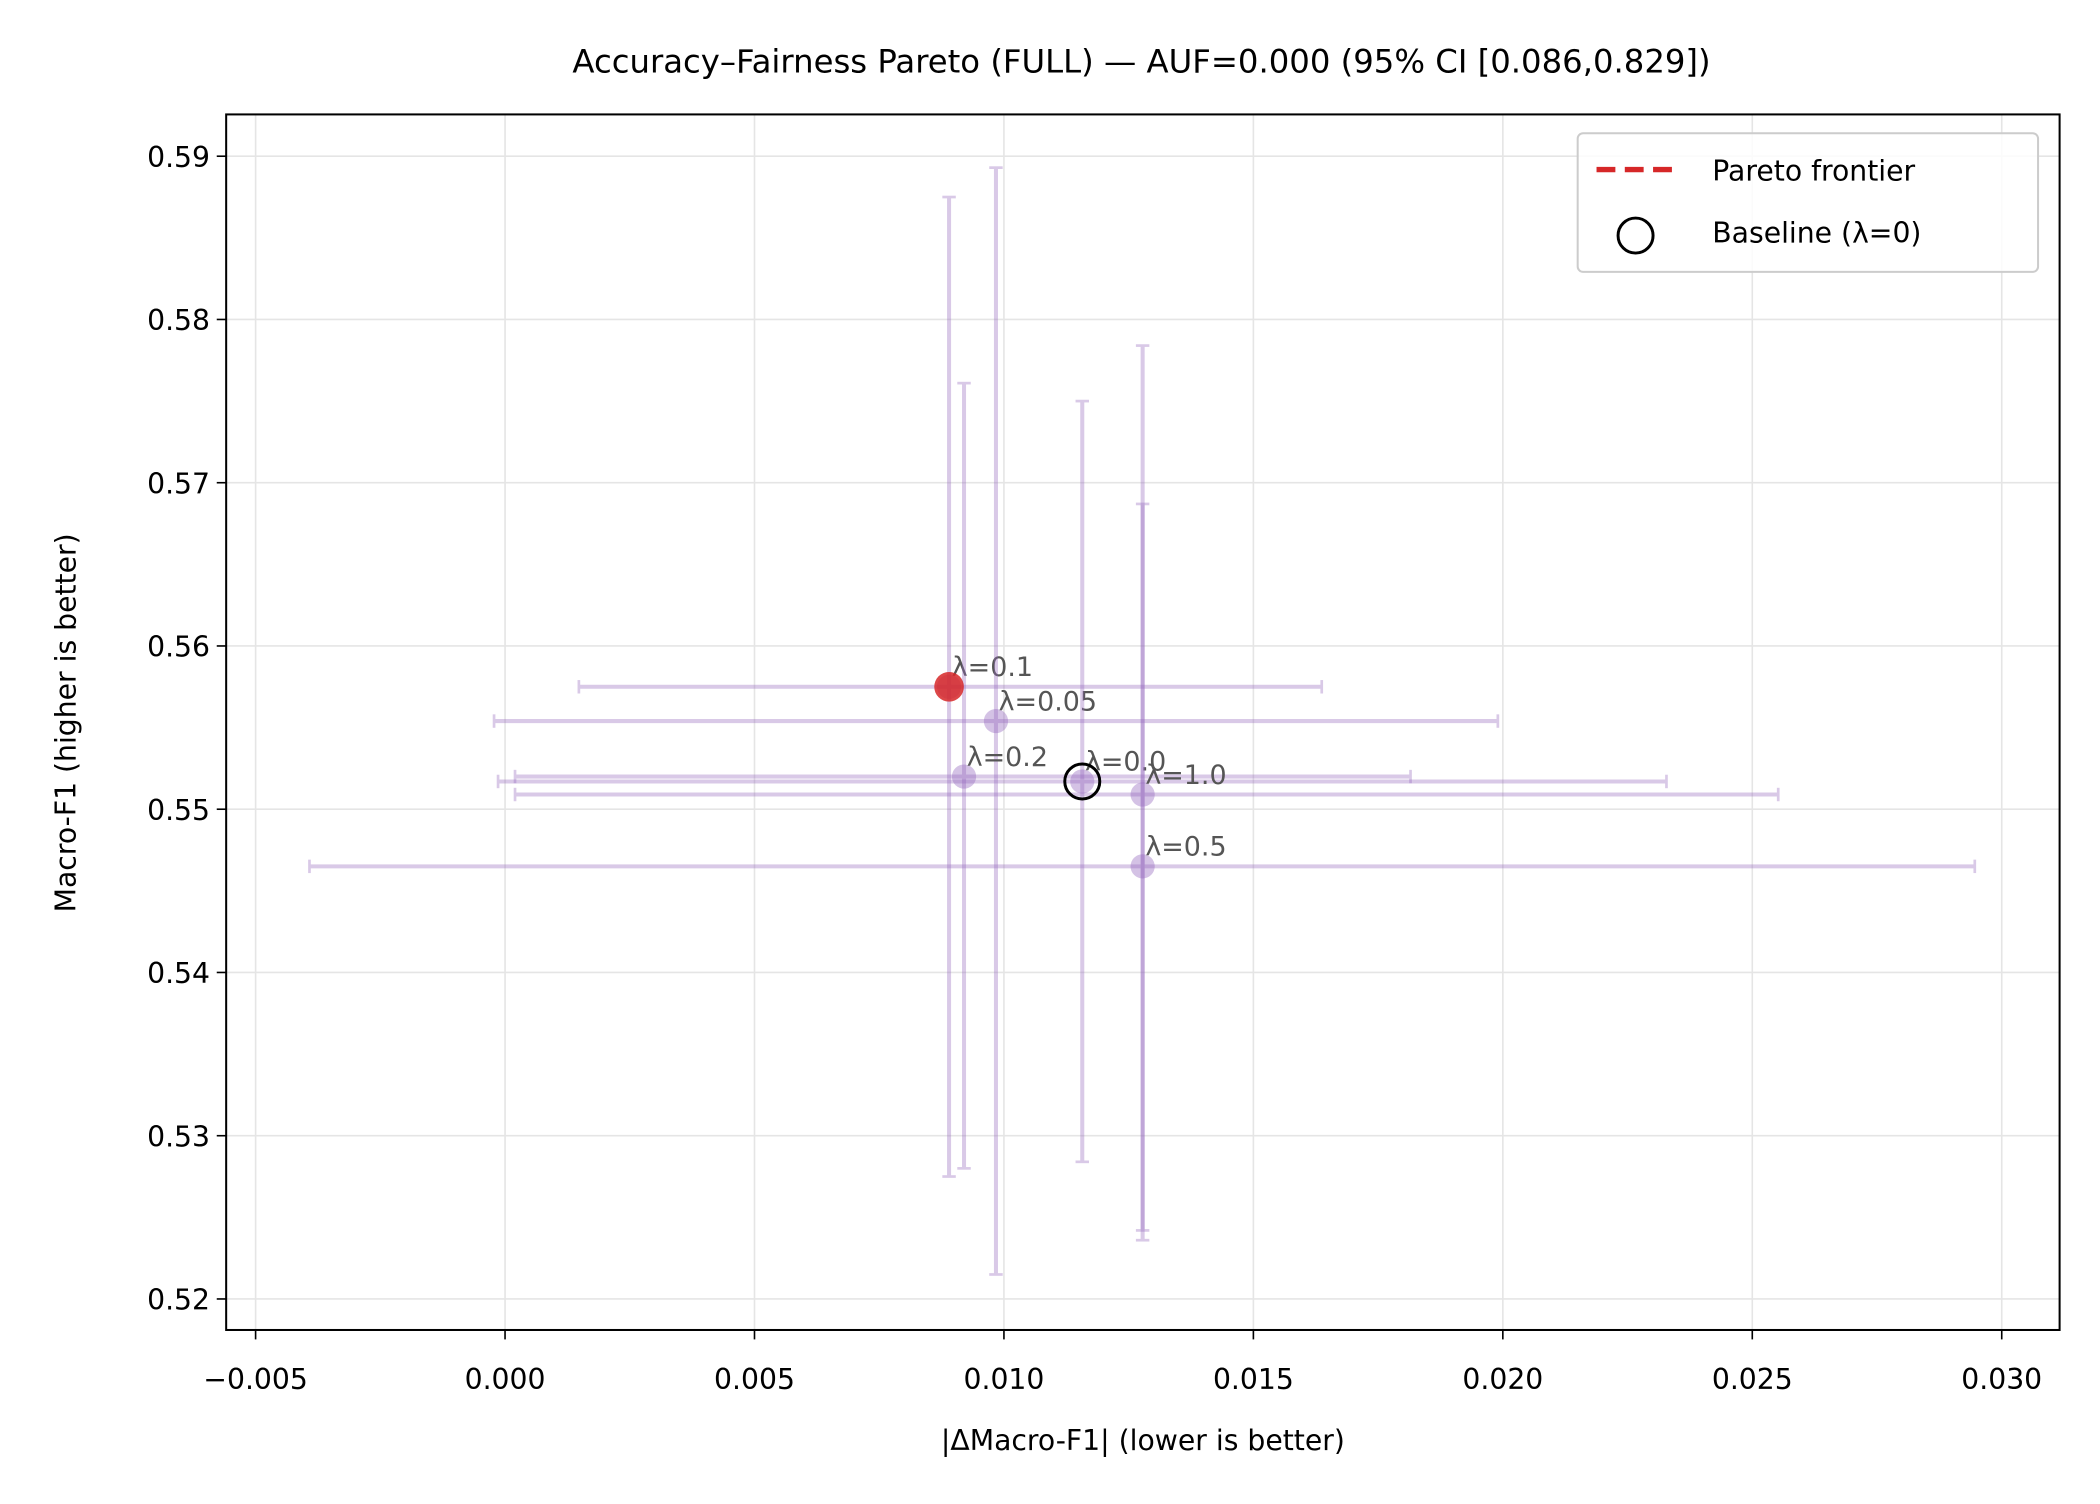  I want to click on y-axis-label: Macro-F1 (higher is better), so click(65, 722).